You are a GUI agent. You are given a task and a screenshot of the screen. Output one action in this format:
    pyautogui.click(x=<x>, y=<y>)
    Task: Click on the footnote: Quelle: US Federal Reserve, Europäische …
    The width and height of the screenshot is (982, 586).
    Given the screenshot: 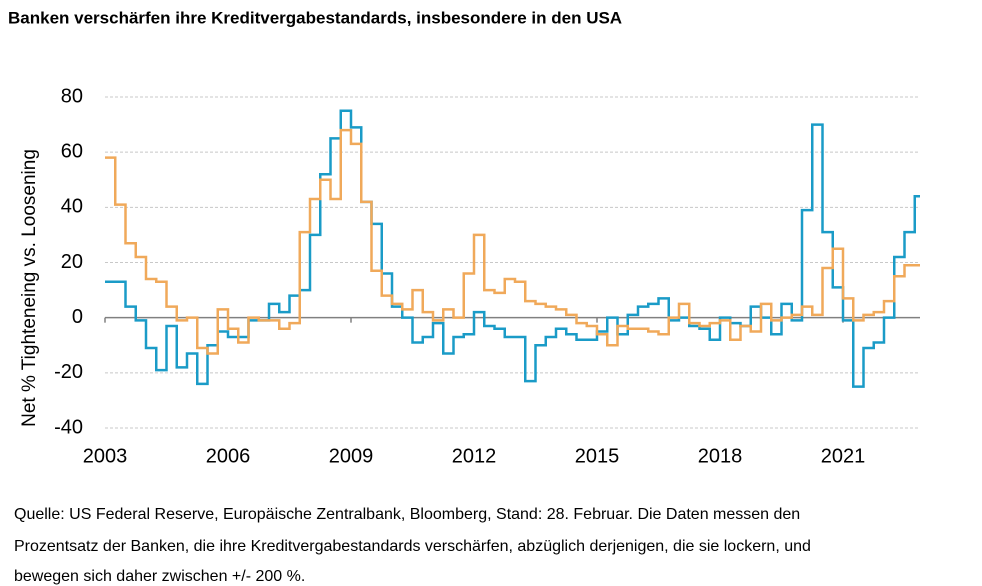 What is the action you would take?
    pyautogui.click(x=407, y=514)
    